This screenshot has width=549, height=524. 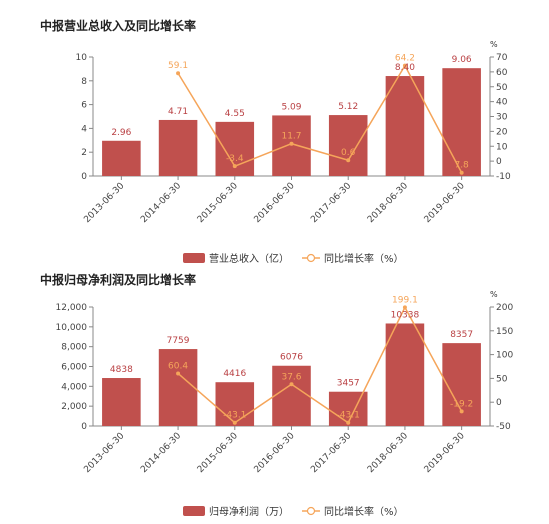 I want to click on chart-1-y-right-tick-label: 60, so click(x=502, y=73).